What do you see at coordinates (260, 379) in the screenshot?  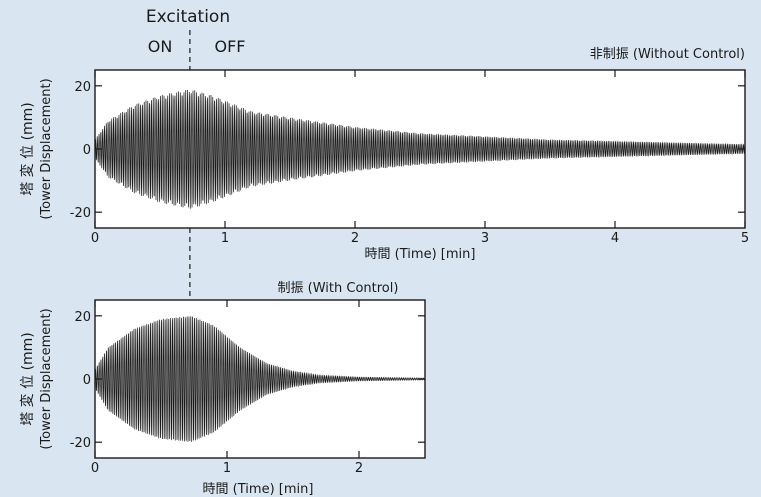 I see `displacement-line` at bounding box center [260, 379].